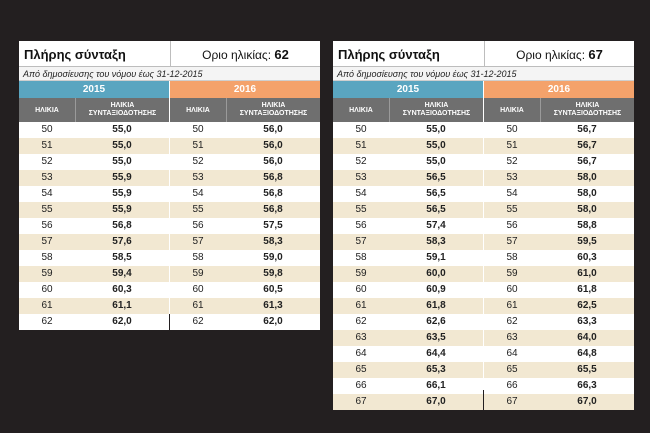  I want to click on table-row: 58 58,5, so click(94, 258).